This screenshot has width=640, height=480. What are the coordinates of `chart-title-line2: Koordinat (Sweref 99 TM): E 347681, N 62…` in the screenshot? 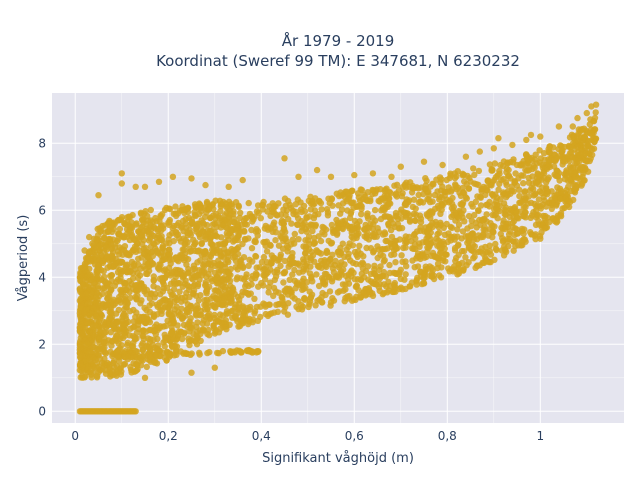 It's located at (338, 61).